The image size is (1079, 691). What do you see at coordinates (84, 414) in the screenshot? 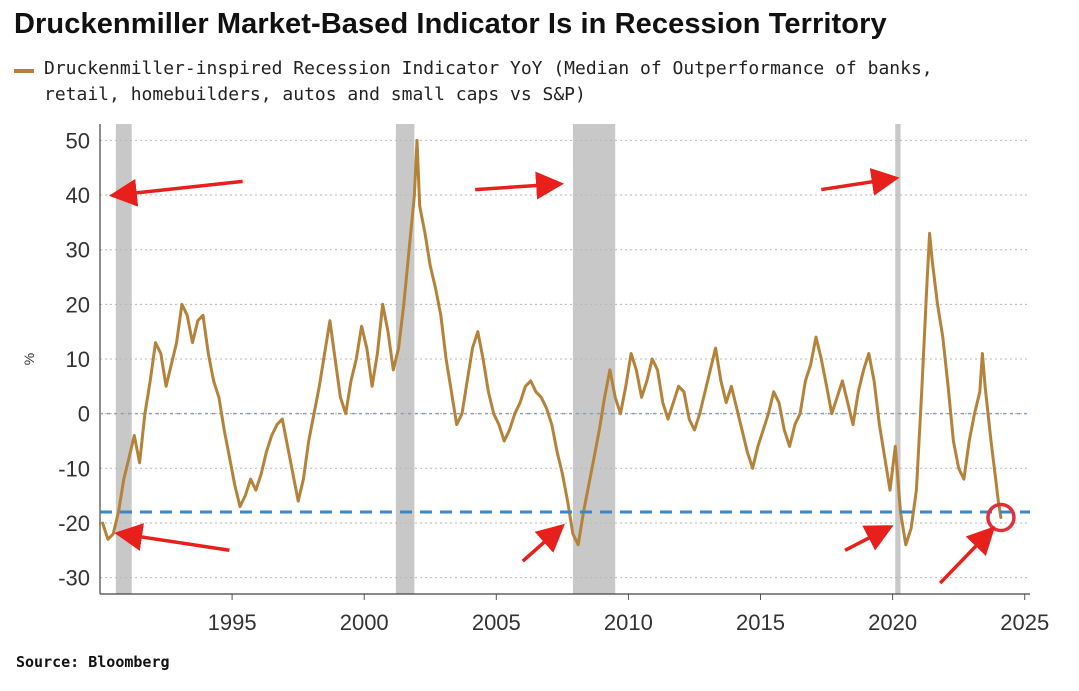
I see `y-tick-label-0: 0` at bounding box center [84, 414].